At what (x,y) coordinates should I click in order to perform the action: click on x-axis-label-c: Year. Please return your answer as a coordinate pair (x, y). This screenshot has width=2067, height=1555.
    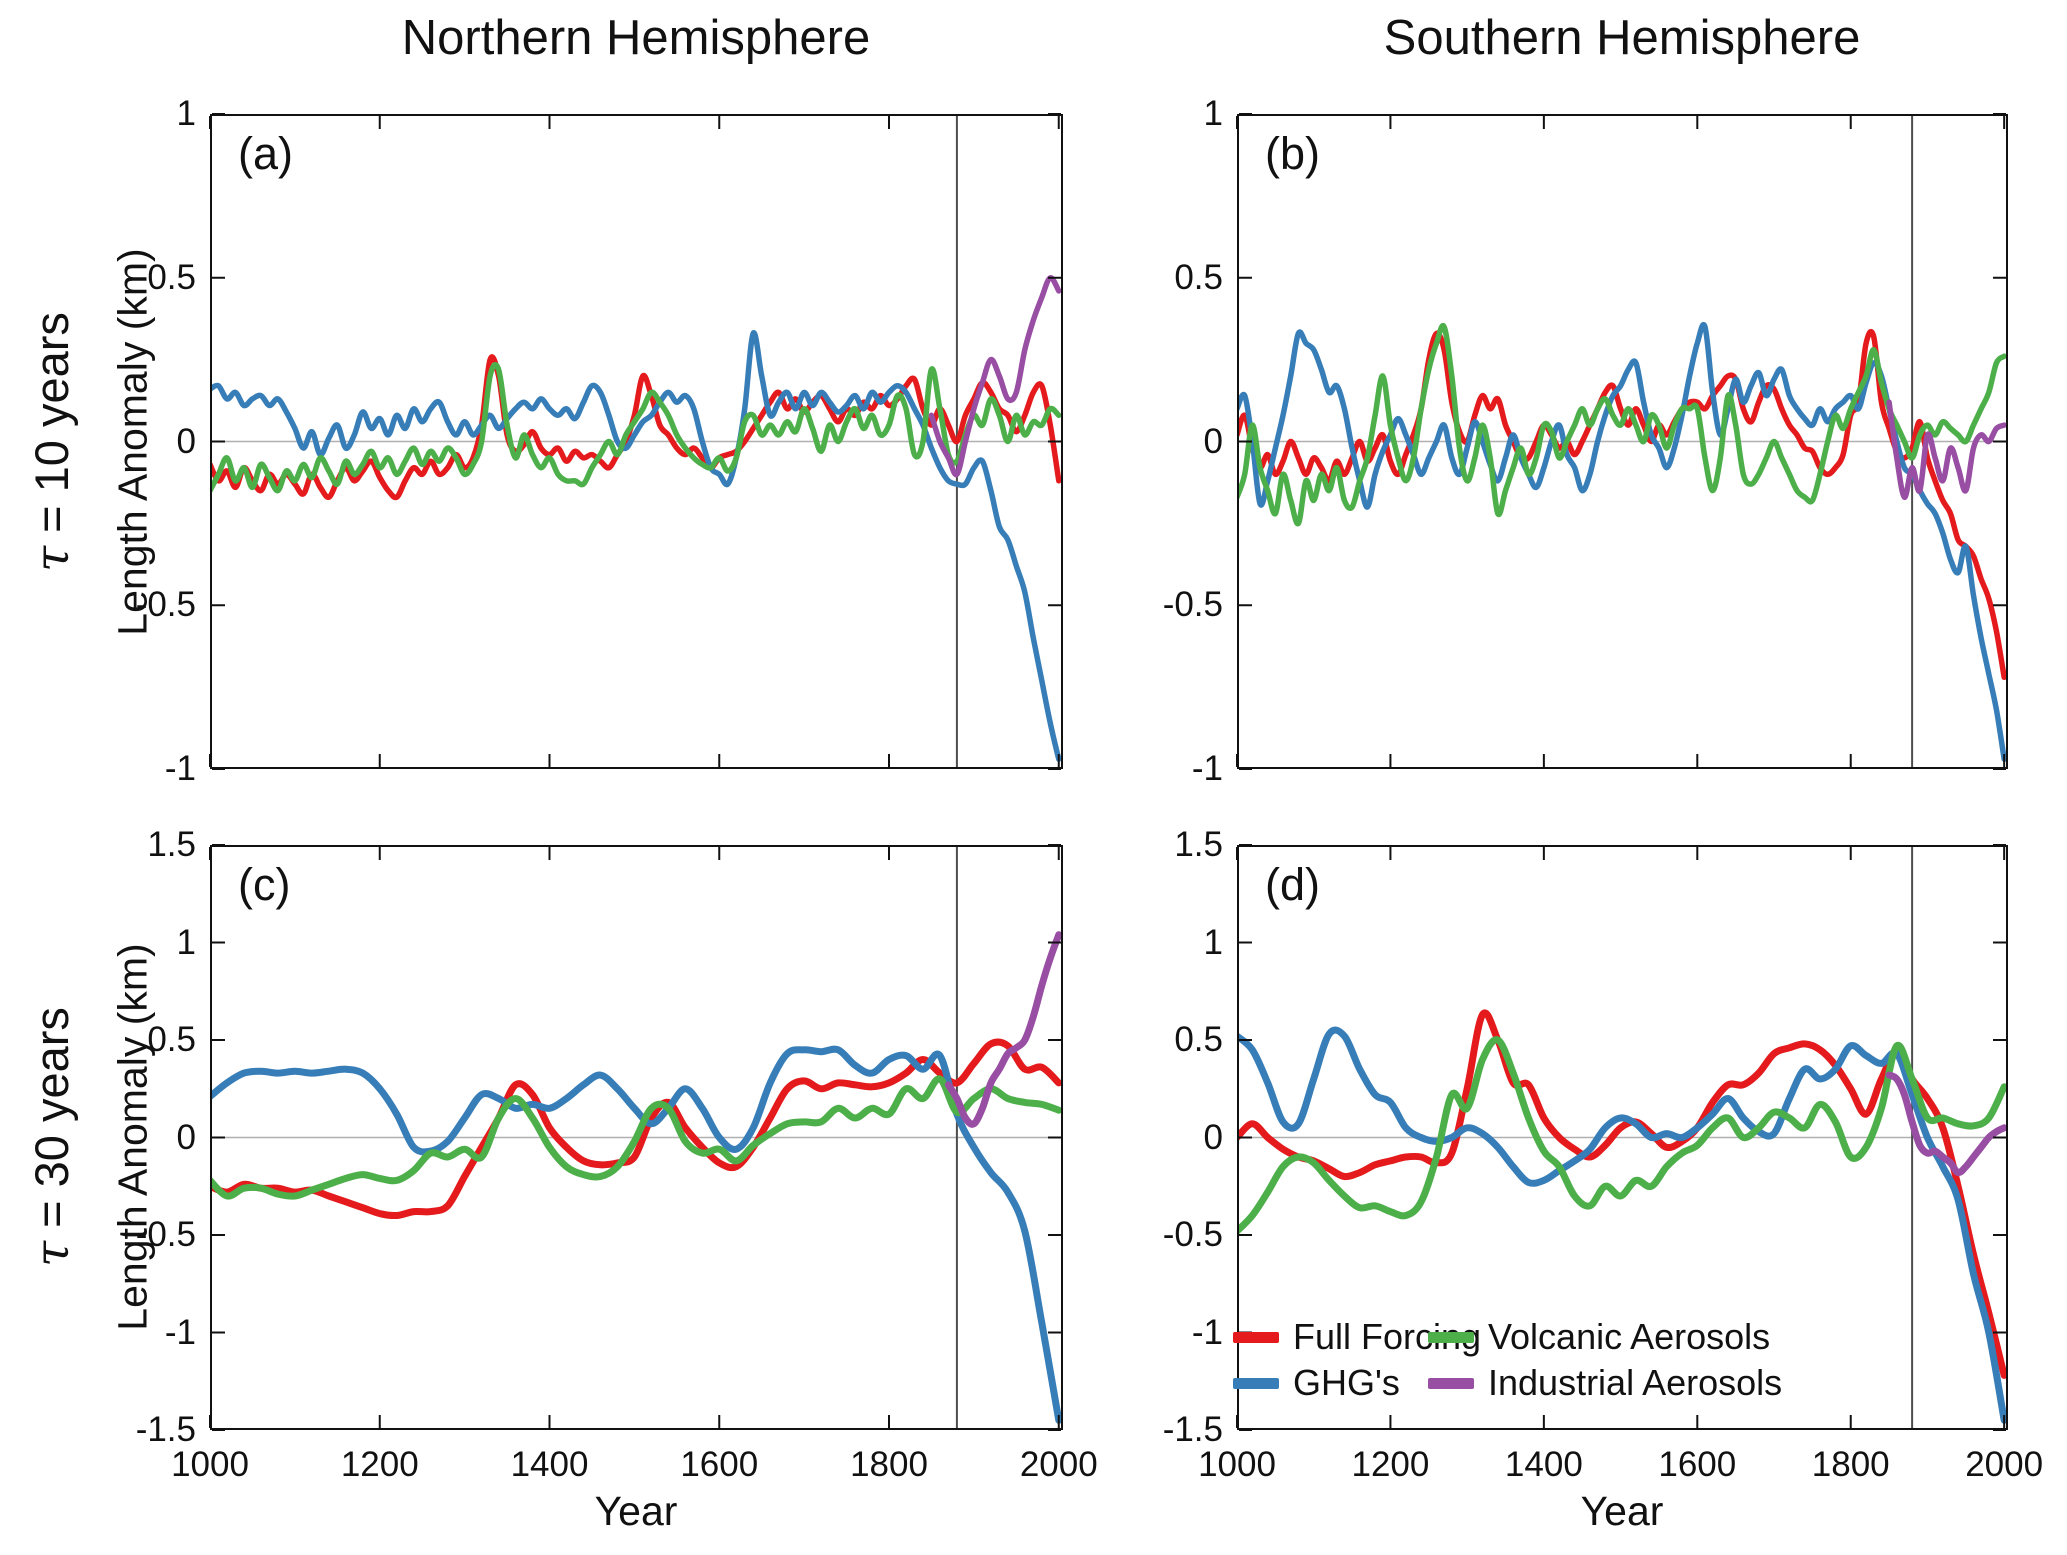
    Looking at the image, I should click on (636, 1511).